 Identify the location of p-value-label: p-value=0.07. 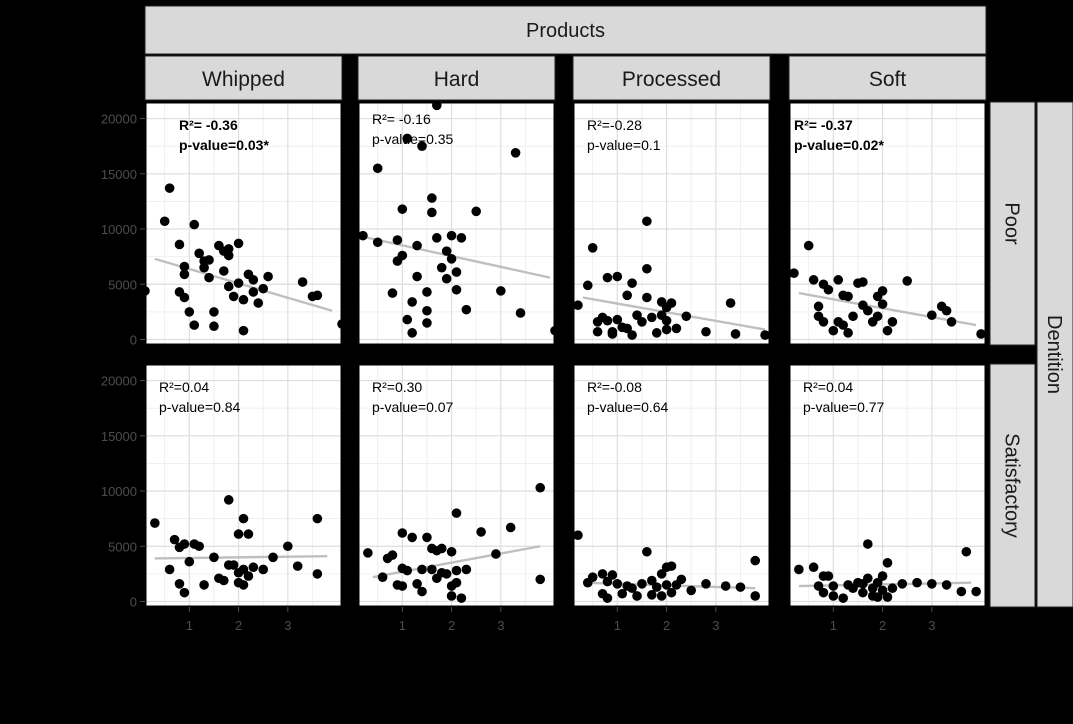
(413, 407).